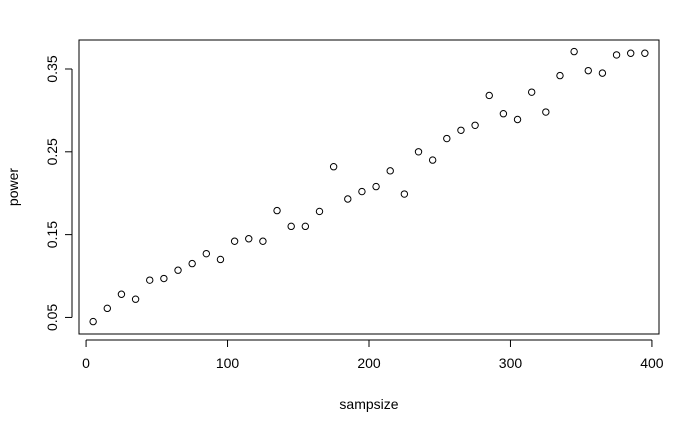 The image size is (700, 432). What do you see at coordinates (228, 363) in the screenshot?
I see `x-tick-label: 100` at bounding box center [228, 363].